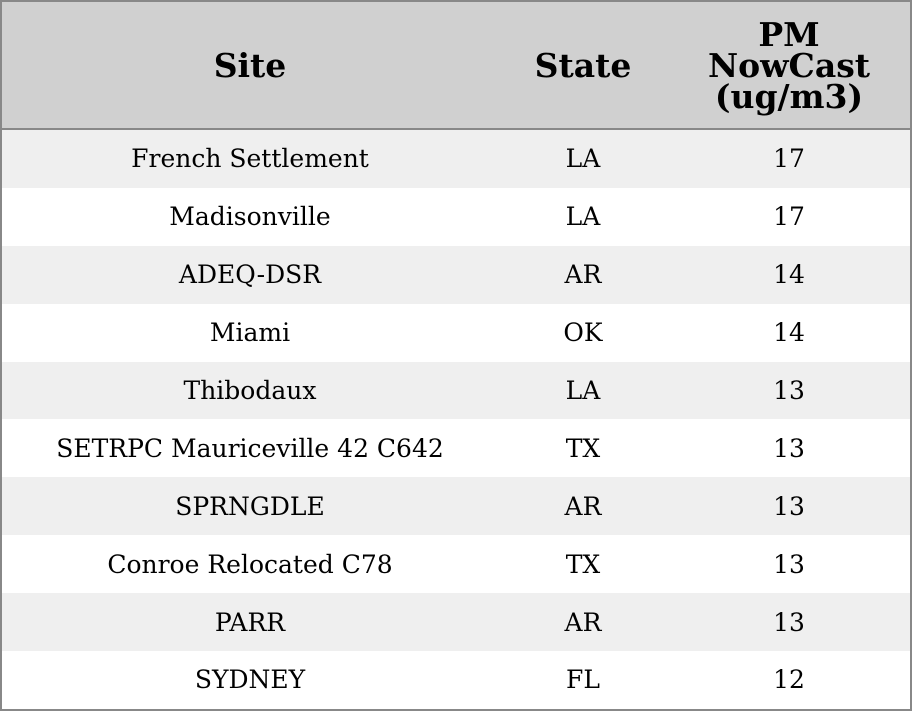 The height and width of the screenshot is (711, 912). Describe the element at coordinates (789, 680) in the screenshot. I see `cell-pm: 12` at that location.